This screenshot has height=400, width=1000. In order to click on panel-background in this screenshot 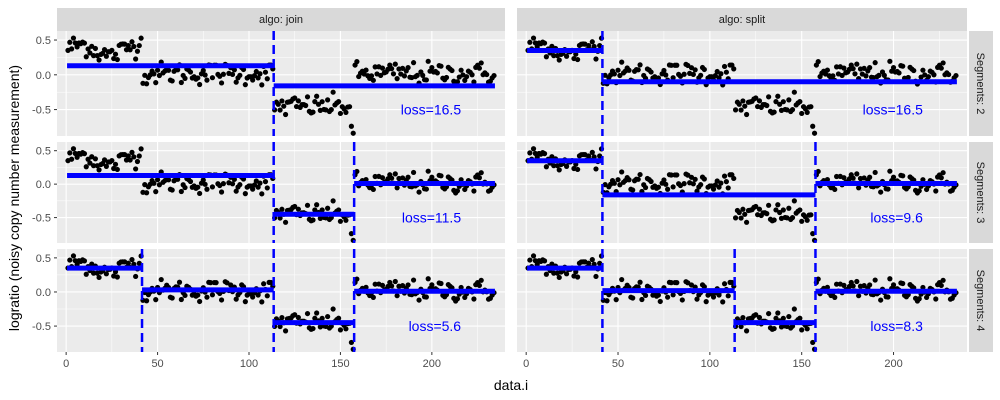, I will do `click(281, 300)`.